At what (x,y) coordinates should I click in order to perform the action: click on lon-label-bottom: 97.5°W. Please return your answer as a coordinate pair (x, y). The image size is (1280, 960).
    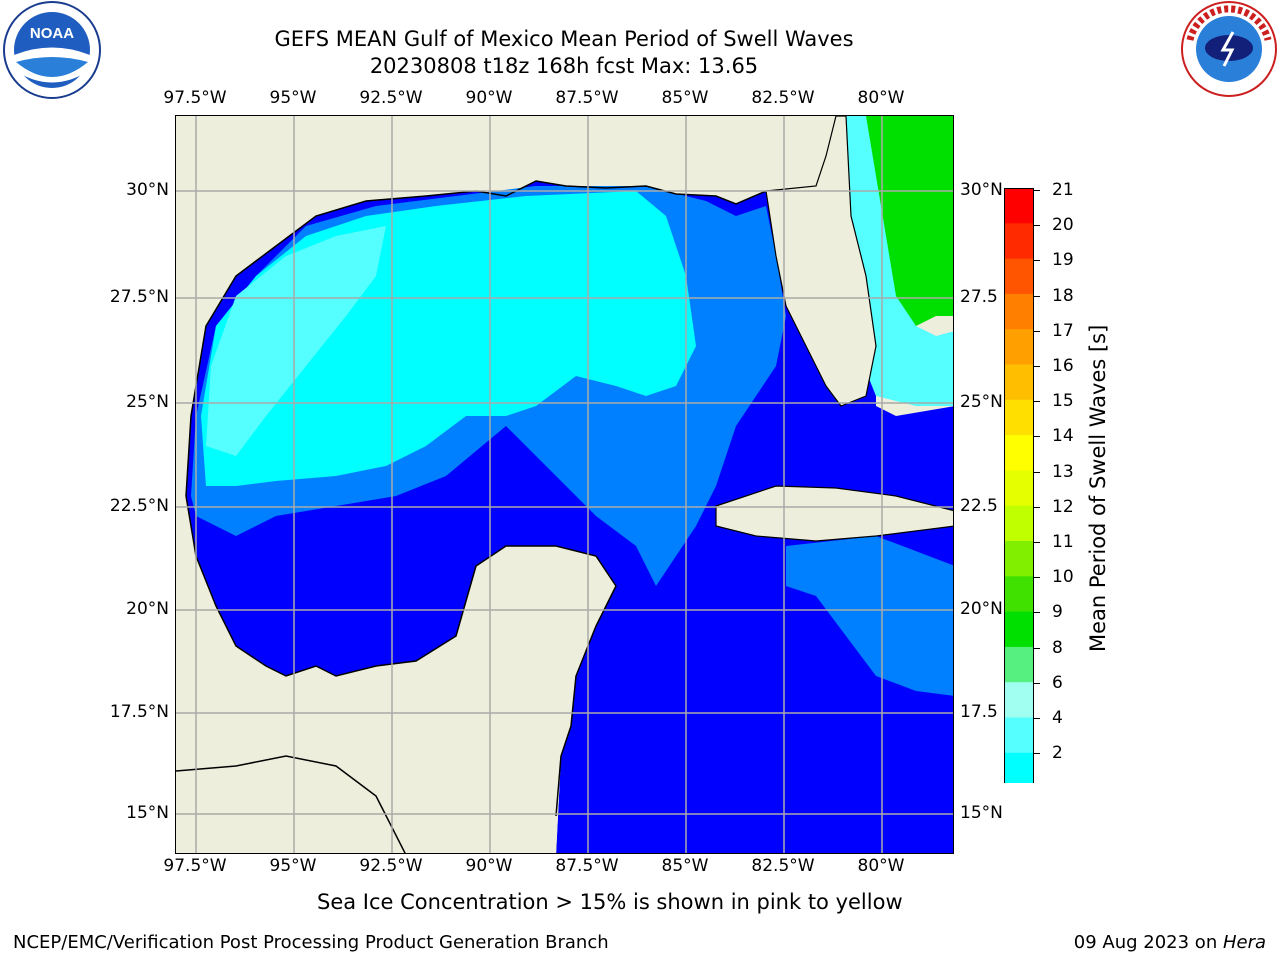
    Looking at the image, I should click on (195, 866).